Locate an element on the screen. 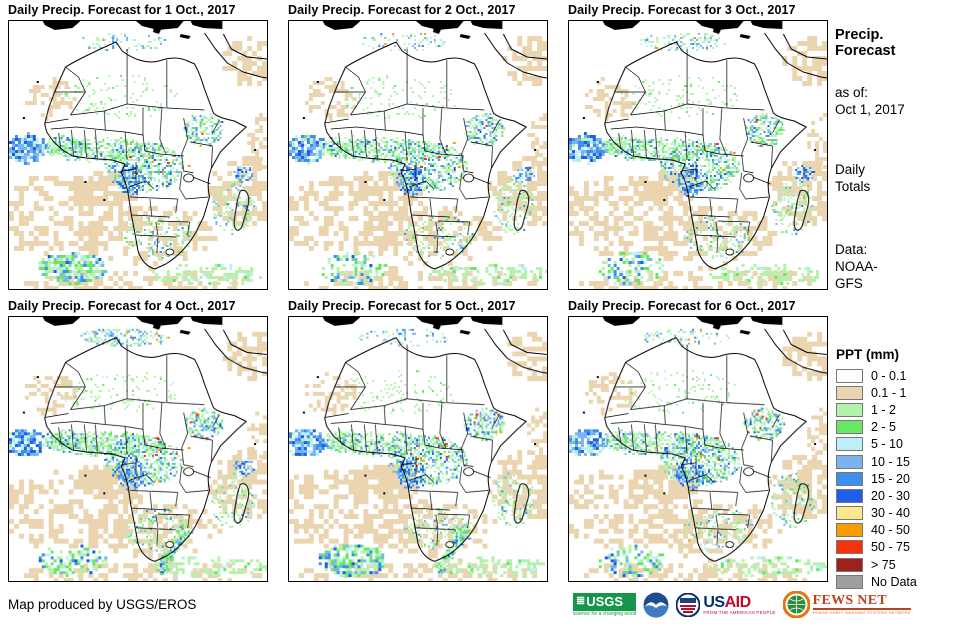  legend-row: 2 - 5 is located at coordinates (876, 427).